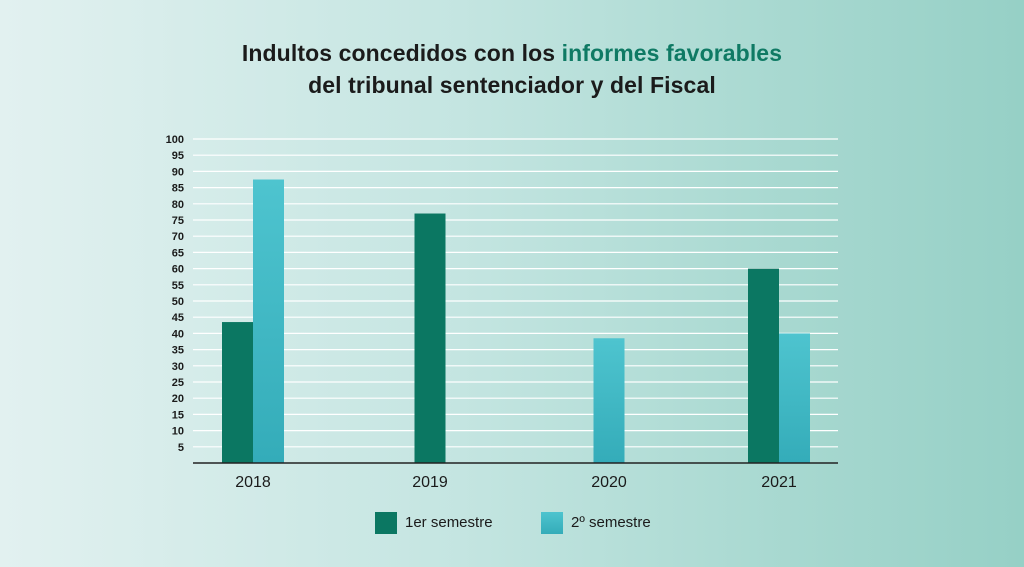 The height and width of the screenshot is (567, 1024). Describe the element at coordinates (178, 318) in the screenshot. I see `y-tick-label: 45` at that location.